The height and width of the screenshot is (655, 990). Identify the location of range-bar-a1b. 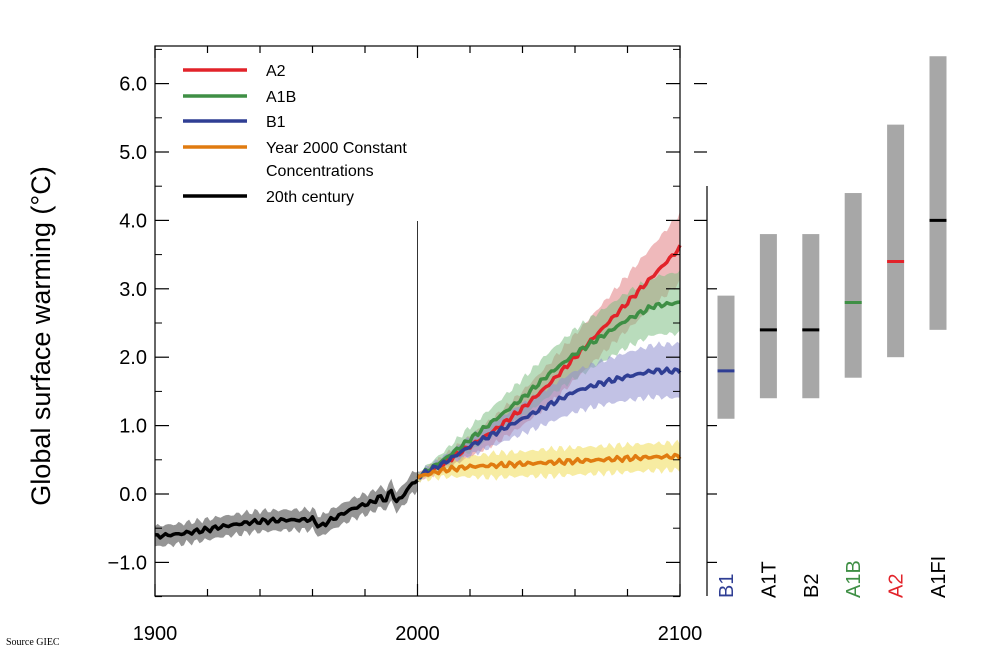
(853, 285).